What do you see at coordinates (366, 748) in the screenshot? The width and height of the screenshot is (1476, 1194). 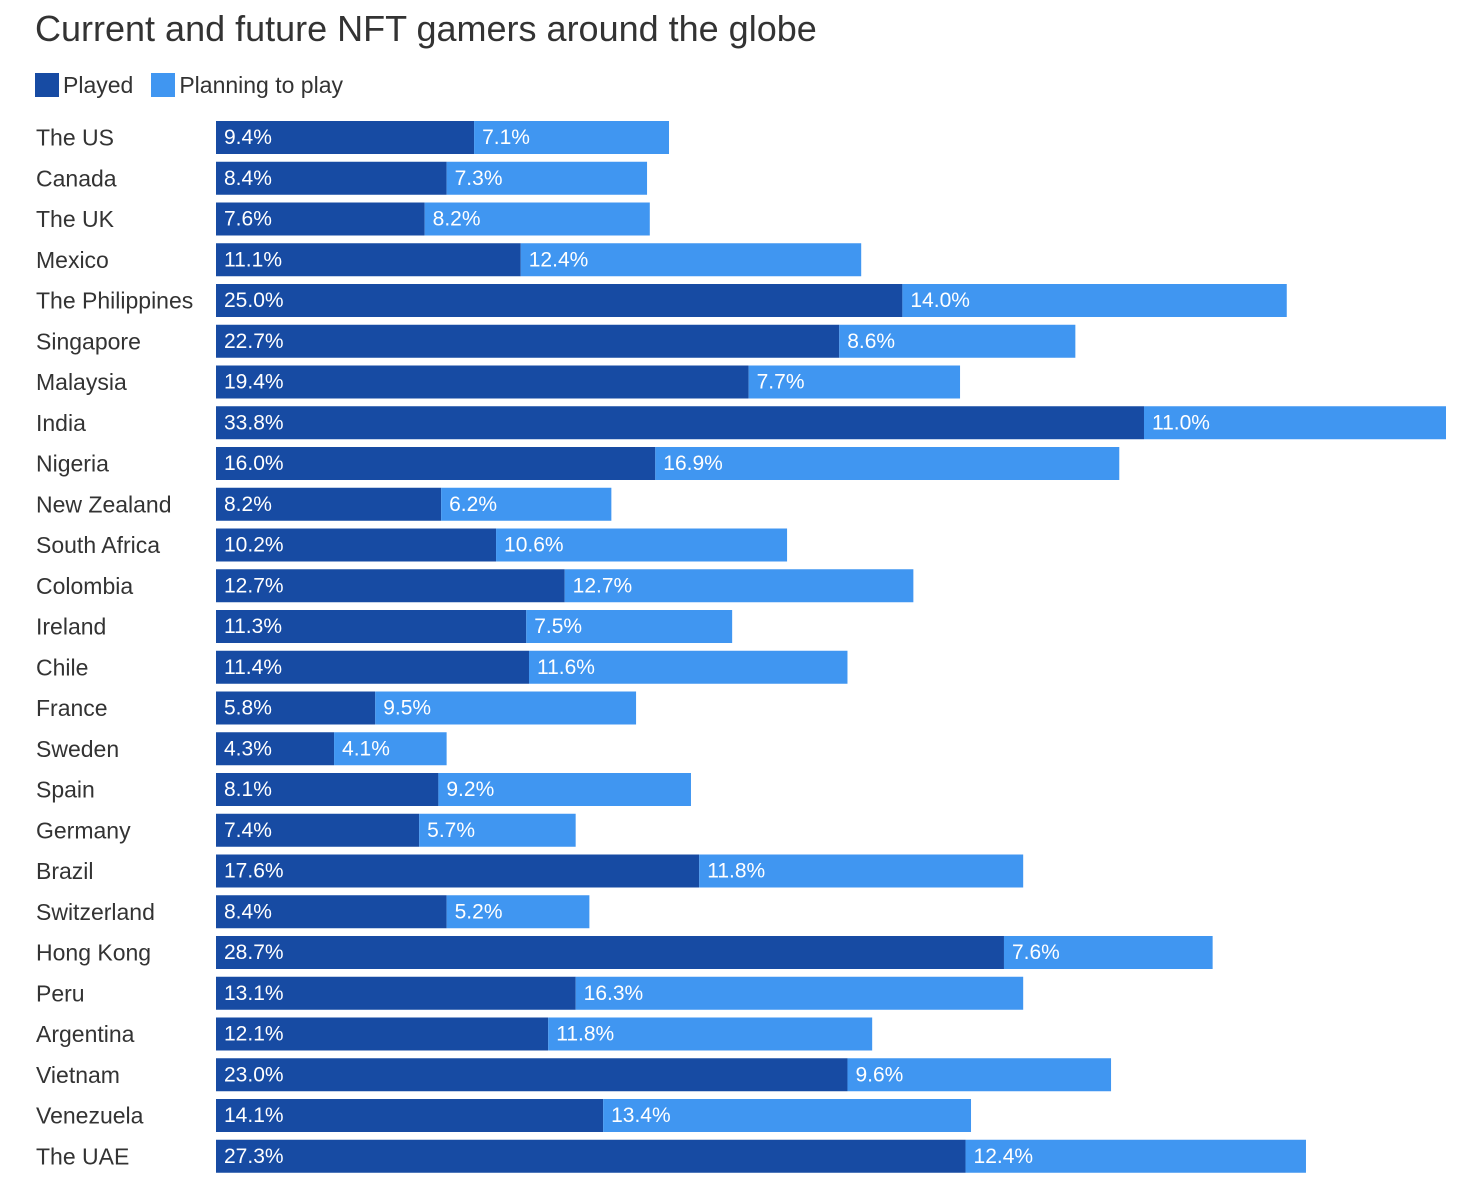 I see `data-label-planning-to-play-sweden: 4.1%` at bounding box center [366, 748].